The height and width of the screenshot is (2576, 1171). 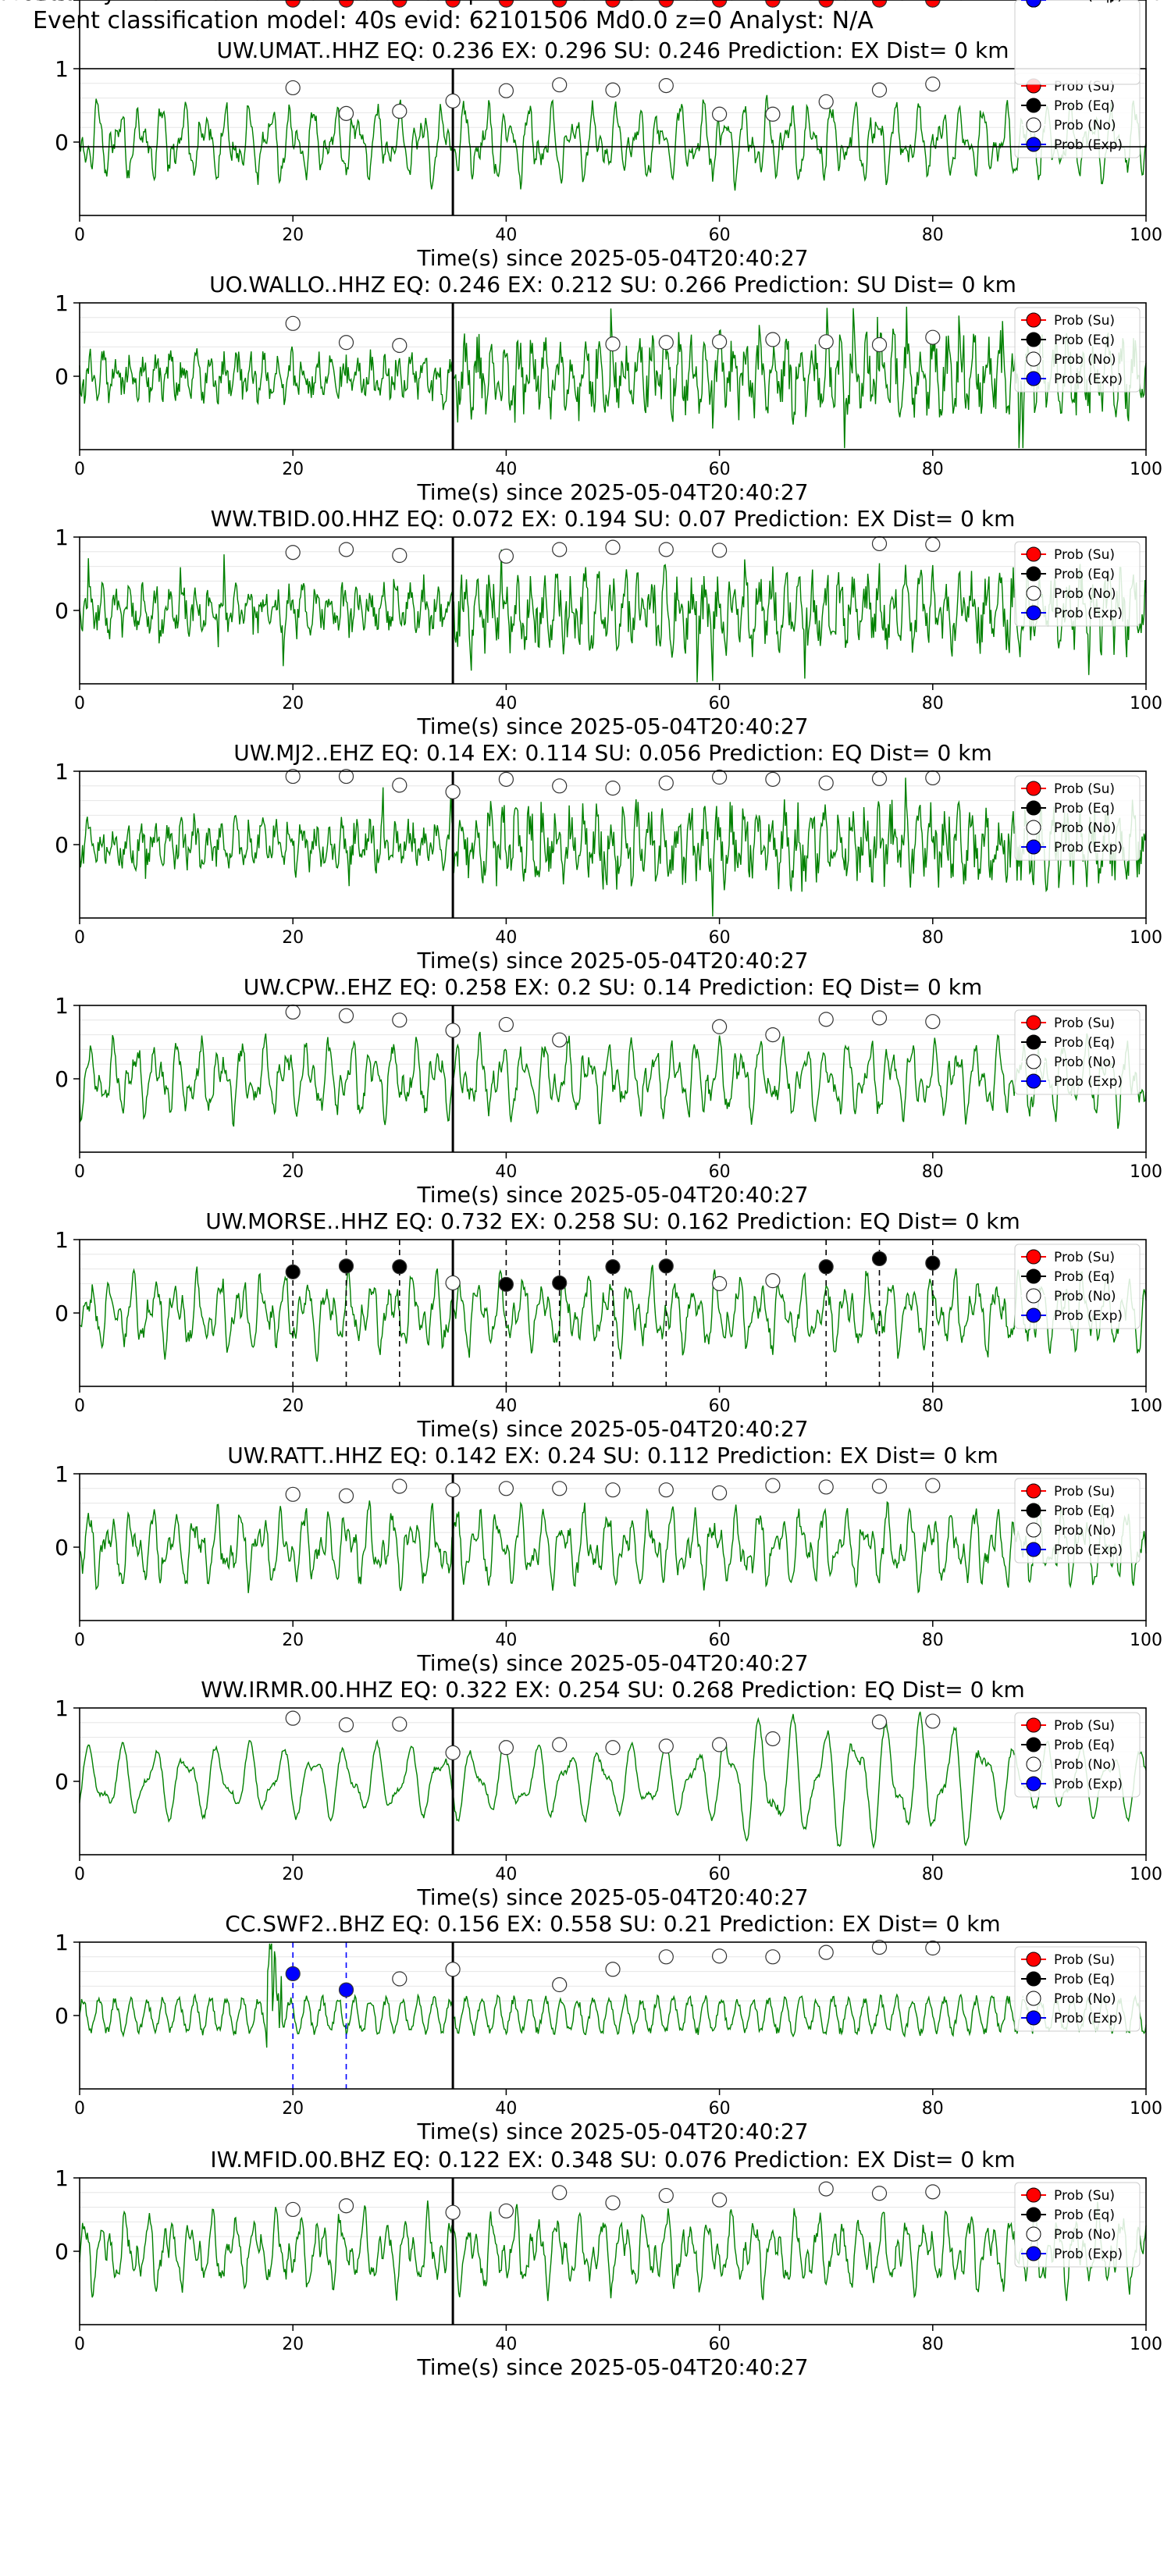 What do you see at coordinates (1033, 4) in the screenshot?
I see `legend-marker-exp` at bounding box center [1033, 4].